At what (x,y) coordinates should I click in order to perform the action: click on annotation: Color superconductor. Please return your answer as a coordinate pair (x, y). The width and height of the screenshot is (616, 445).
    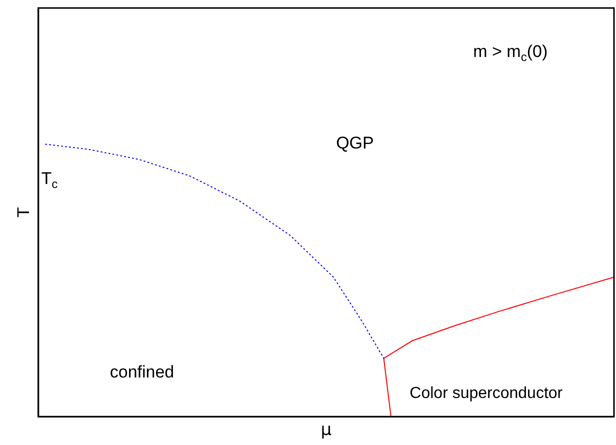
    Looking at the image, I should click on (486, 393).